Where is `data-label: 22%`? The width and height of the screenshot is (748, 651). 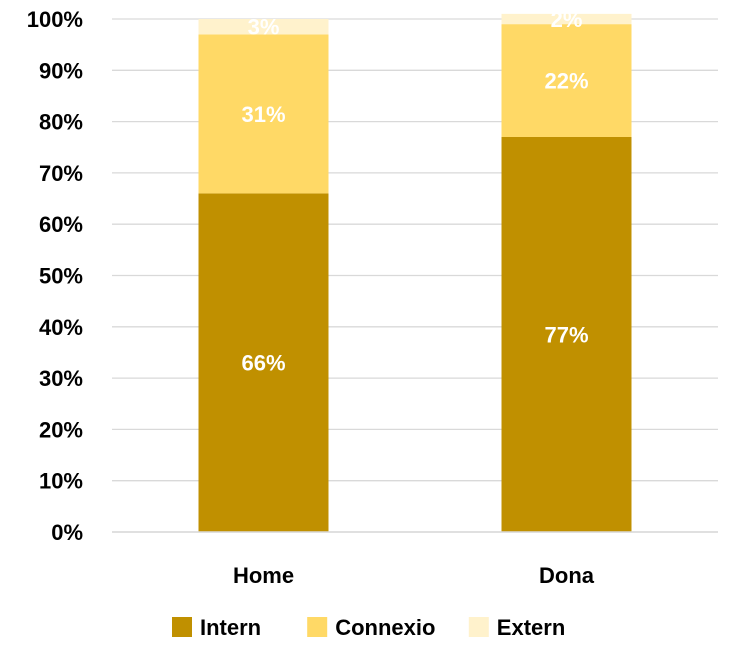 data-label: 22% is located at coordinates (566, 81).